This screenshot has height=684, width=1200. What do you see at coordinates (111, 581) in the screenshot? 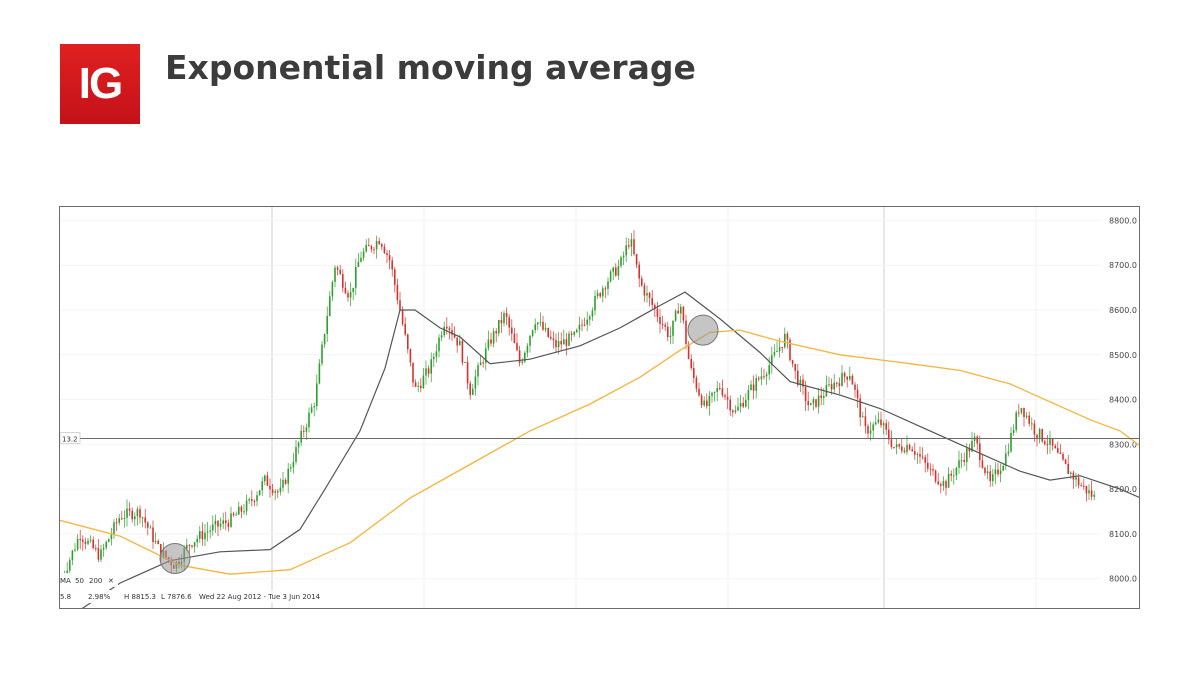
I see `indicator-close-icon: ✕` at bounding box center [111, 581].